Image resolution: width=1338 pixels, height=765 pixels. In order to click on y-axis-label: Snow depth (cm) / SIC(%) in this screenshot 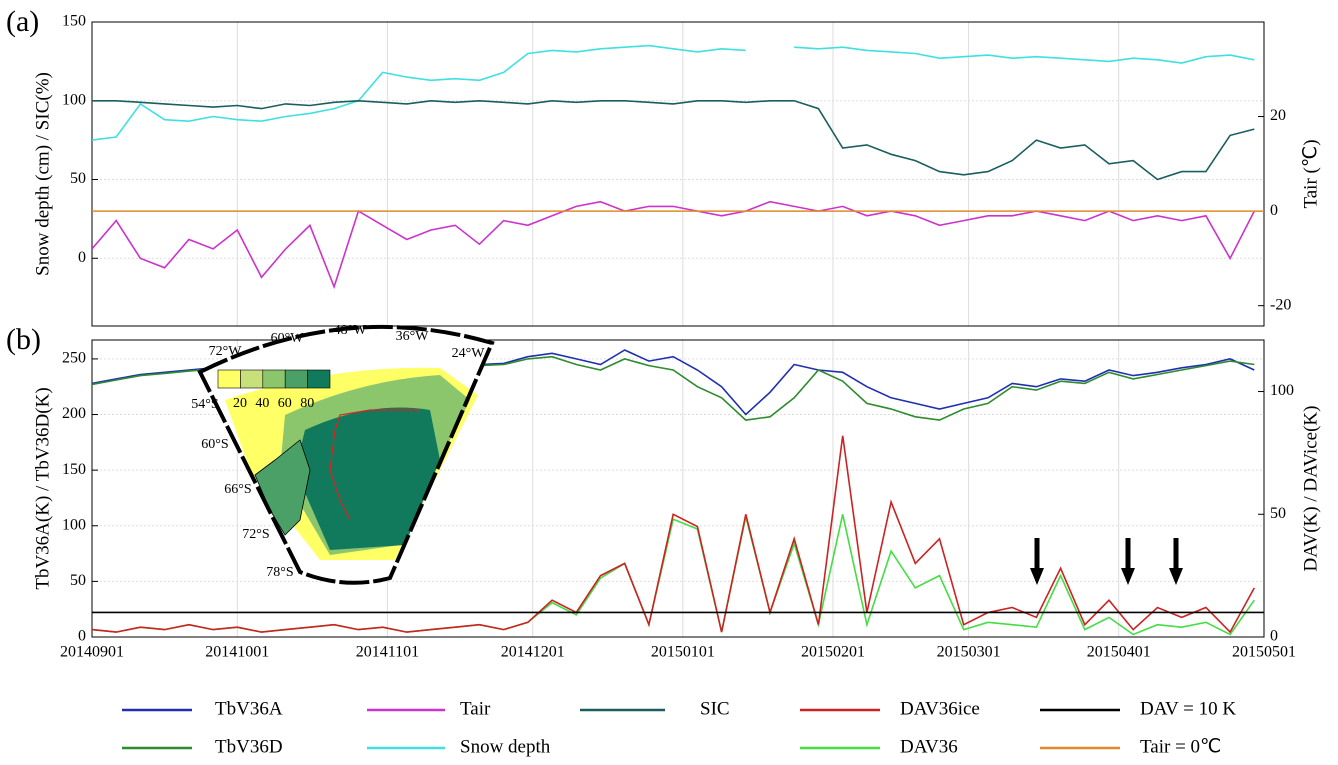, I will do `click(42, 174)`.